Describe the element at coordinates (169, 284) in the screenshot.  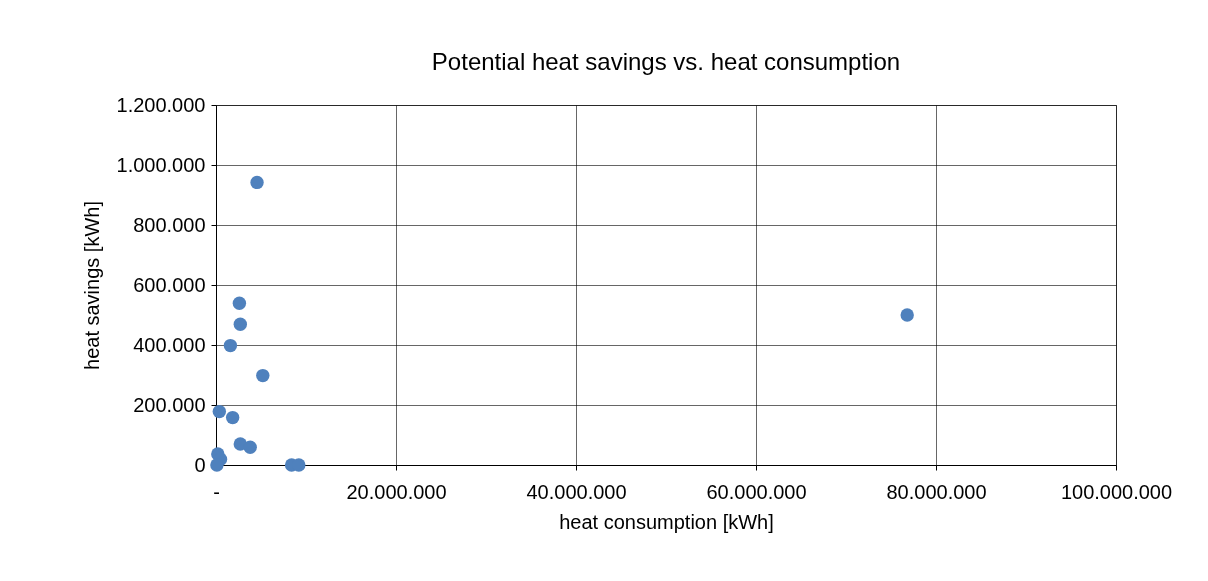
I see `y-tick-label: 600.000` at that location.